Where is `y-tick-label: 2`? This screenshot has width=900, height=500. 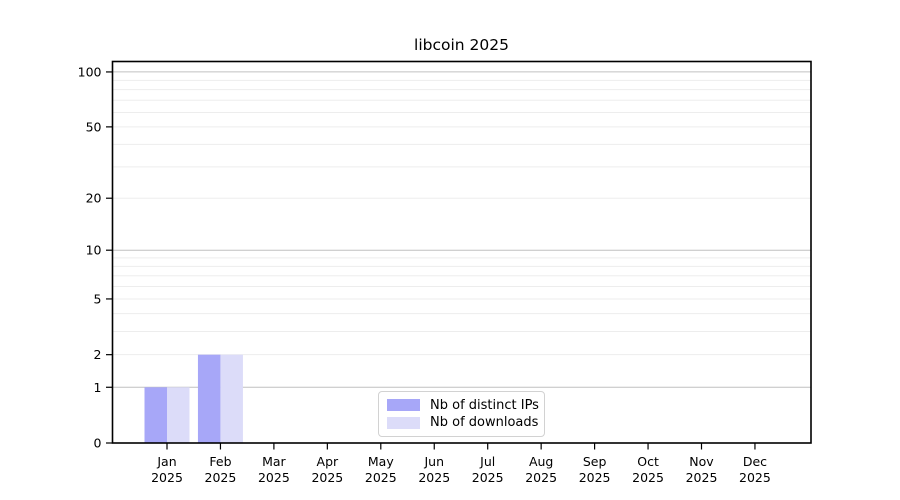
y-tick-label: 2 is located at coordinates (98, 354).